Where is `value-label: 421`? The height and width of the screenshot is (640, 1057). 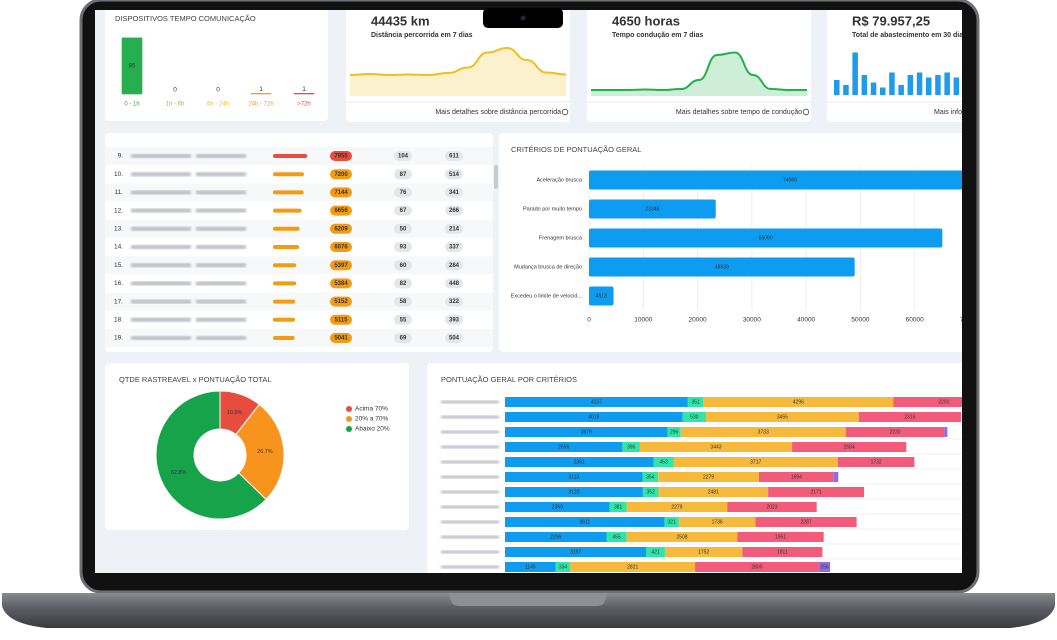 value-label: 421 is located at coordinates (655, 552).